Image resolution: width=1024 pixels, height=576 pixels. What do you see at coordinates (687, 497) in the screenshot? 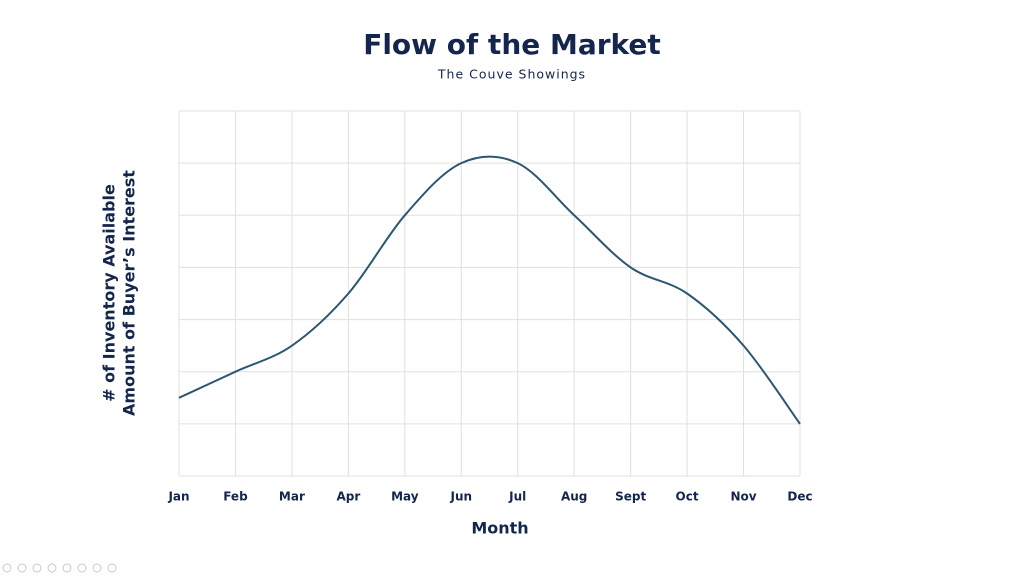
I see `x-tick-label: Oct` at bounding box center [687, 497].